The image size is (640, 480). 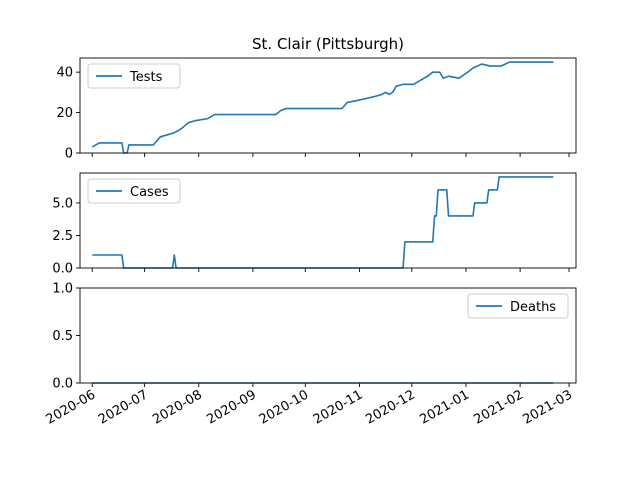 I want to click on tests-series-line, so click(x=322, y=107).